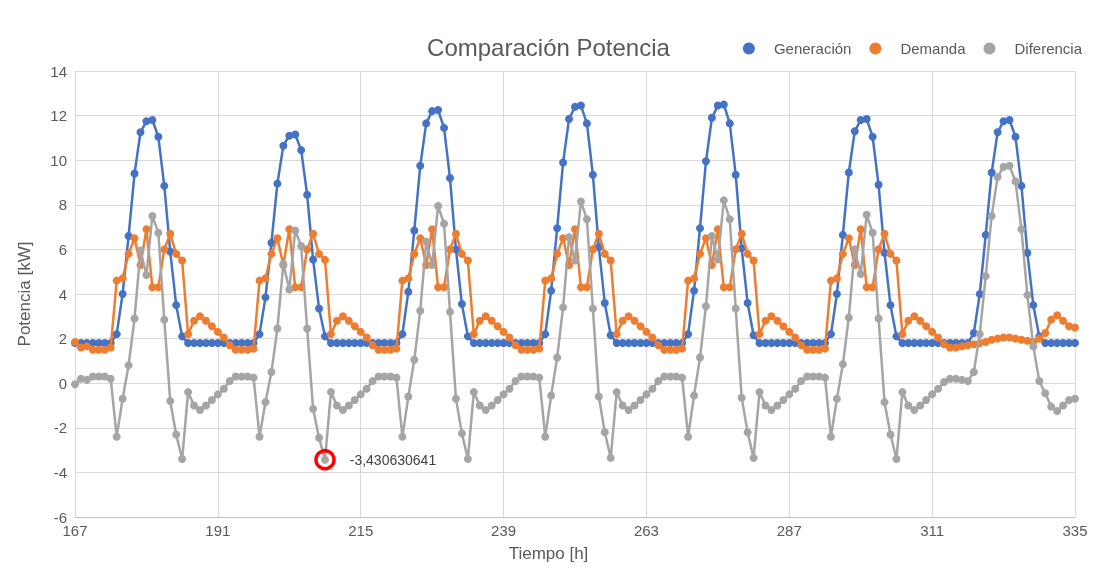  Describe the element at coordinates (62, 383) in the screenshot. I see `y-tick-label: 0` at that location.